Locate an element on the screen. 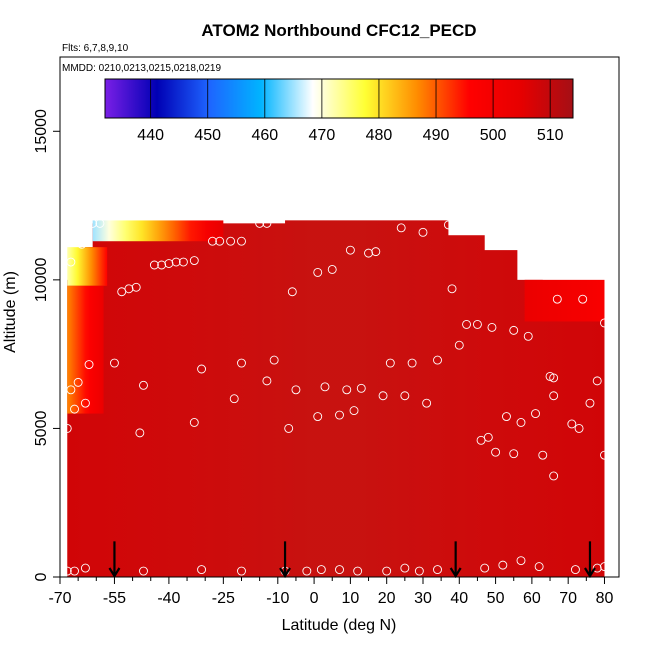 The image size is (650, 650). x-tick-label: -25 is located at coordinates (223, 598).